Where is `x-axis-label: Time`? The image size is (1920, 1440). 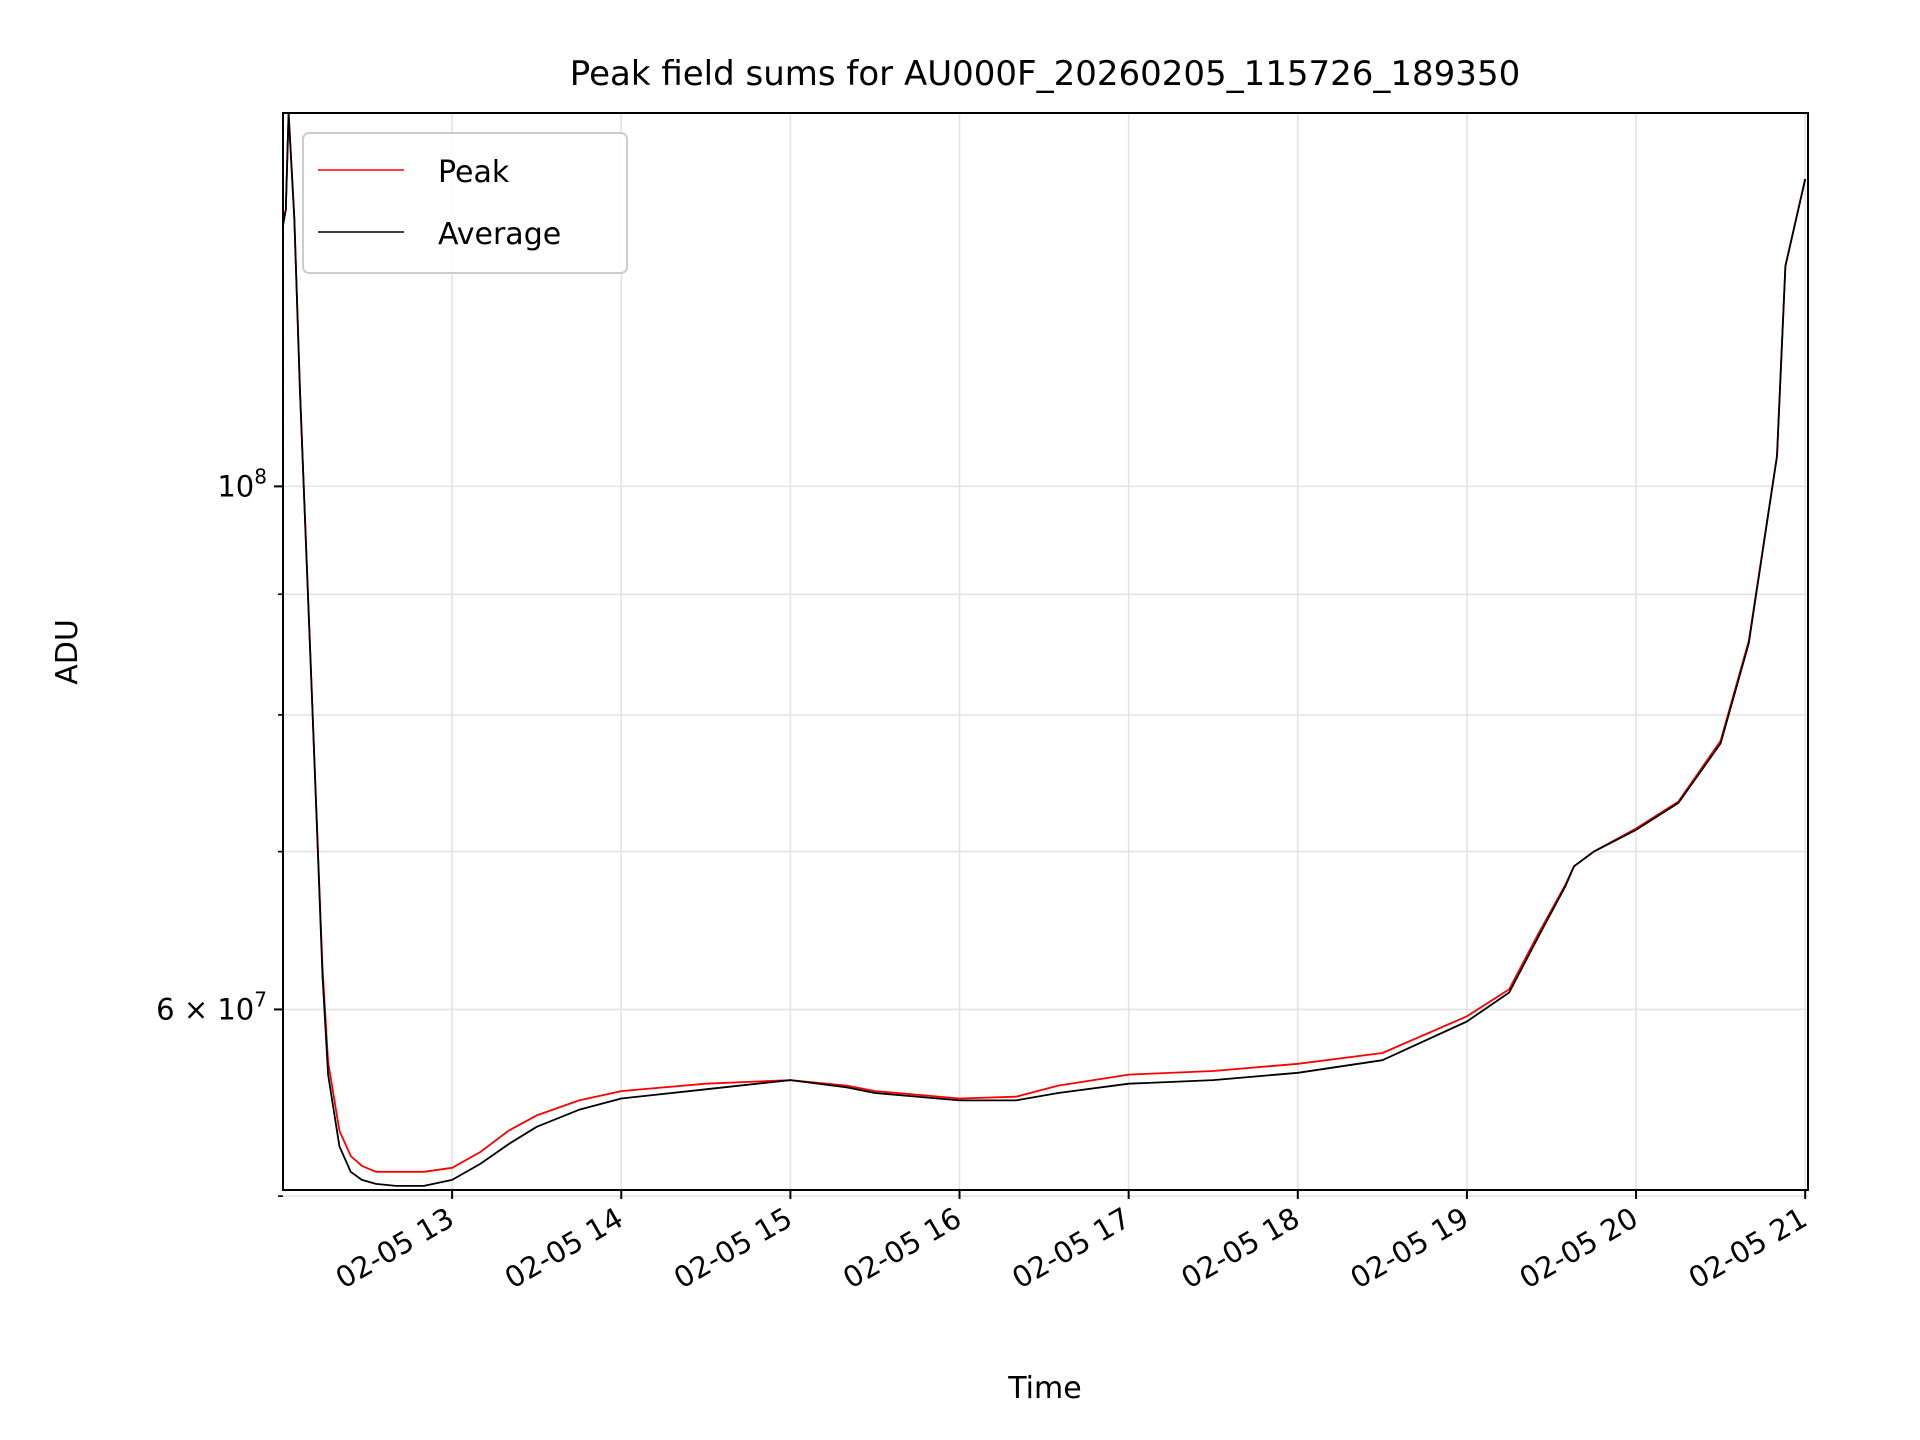
x-axis-label: Time is located at coordinates (1044, 1388).